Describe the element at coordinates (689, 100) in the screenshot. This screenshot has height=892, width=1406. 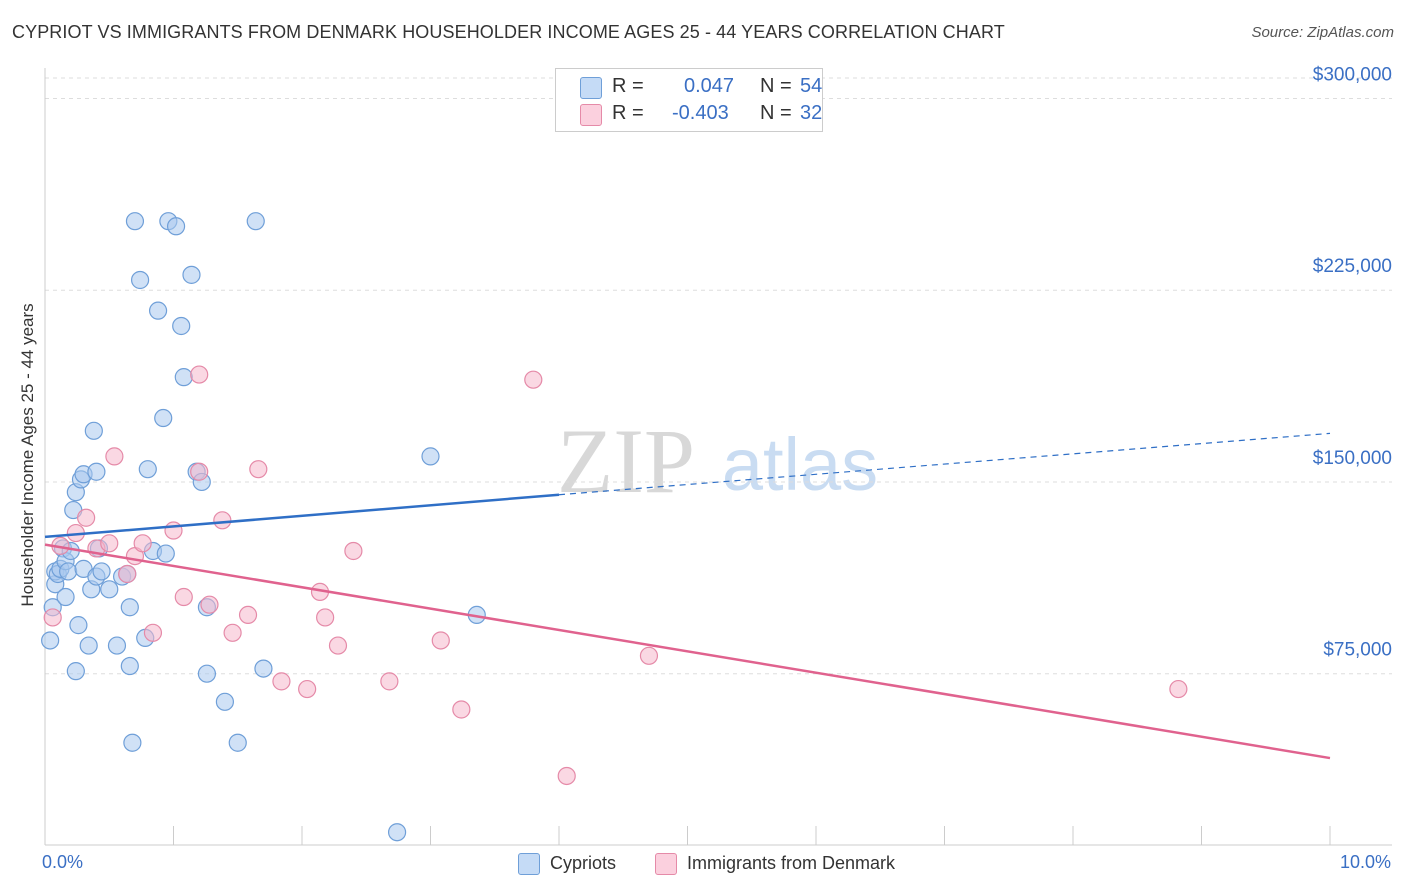
I see `correlation-legend: R = 0.047 N = 54 R = -0.403 N = 32` at that location.